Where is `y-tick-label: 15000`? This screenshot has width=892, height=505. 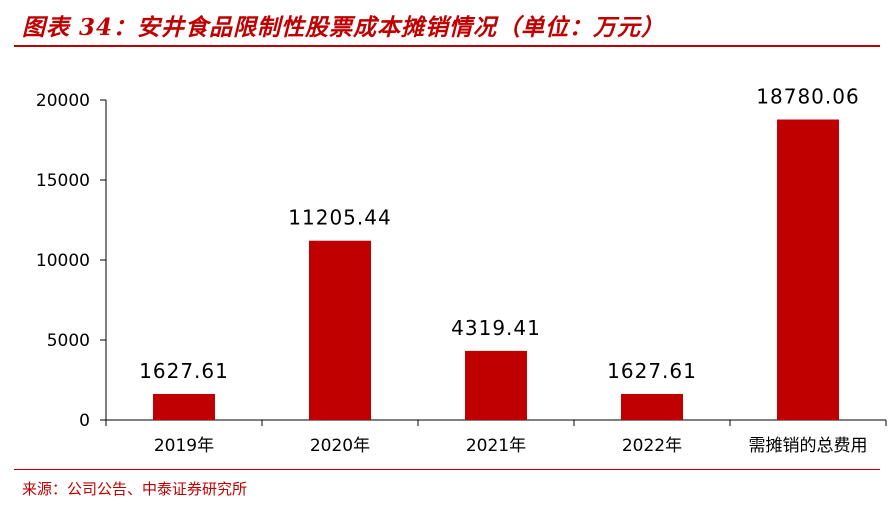 y-tick-label: 15000 is located at coordinates (63, 181).